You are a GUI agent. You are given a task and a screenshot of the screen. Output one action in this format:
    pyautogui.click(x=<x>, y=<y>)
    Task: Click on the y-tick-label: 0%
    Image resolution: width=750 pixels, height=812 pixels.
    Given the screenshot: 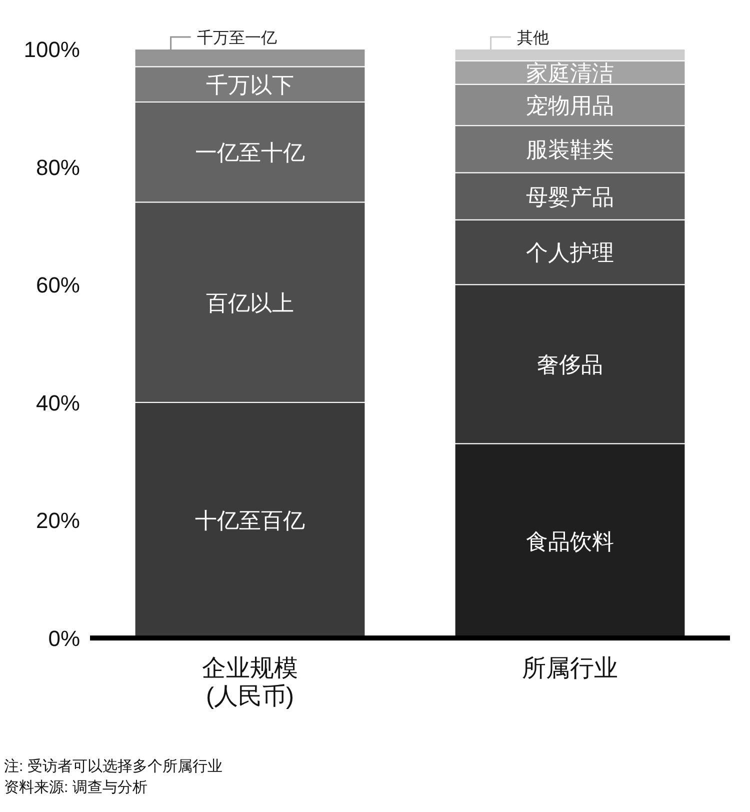 What is the action you would take?
    pyautogui.click(x=64, y=638)
    